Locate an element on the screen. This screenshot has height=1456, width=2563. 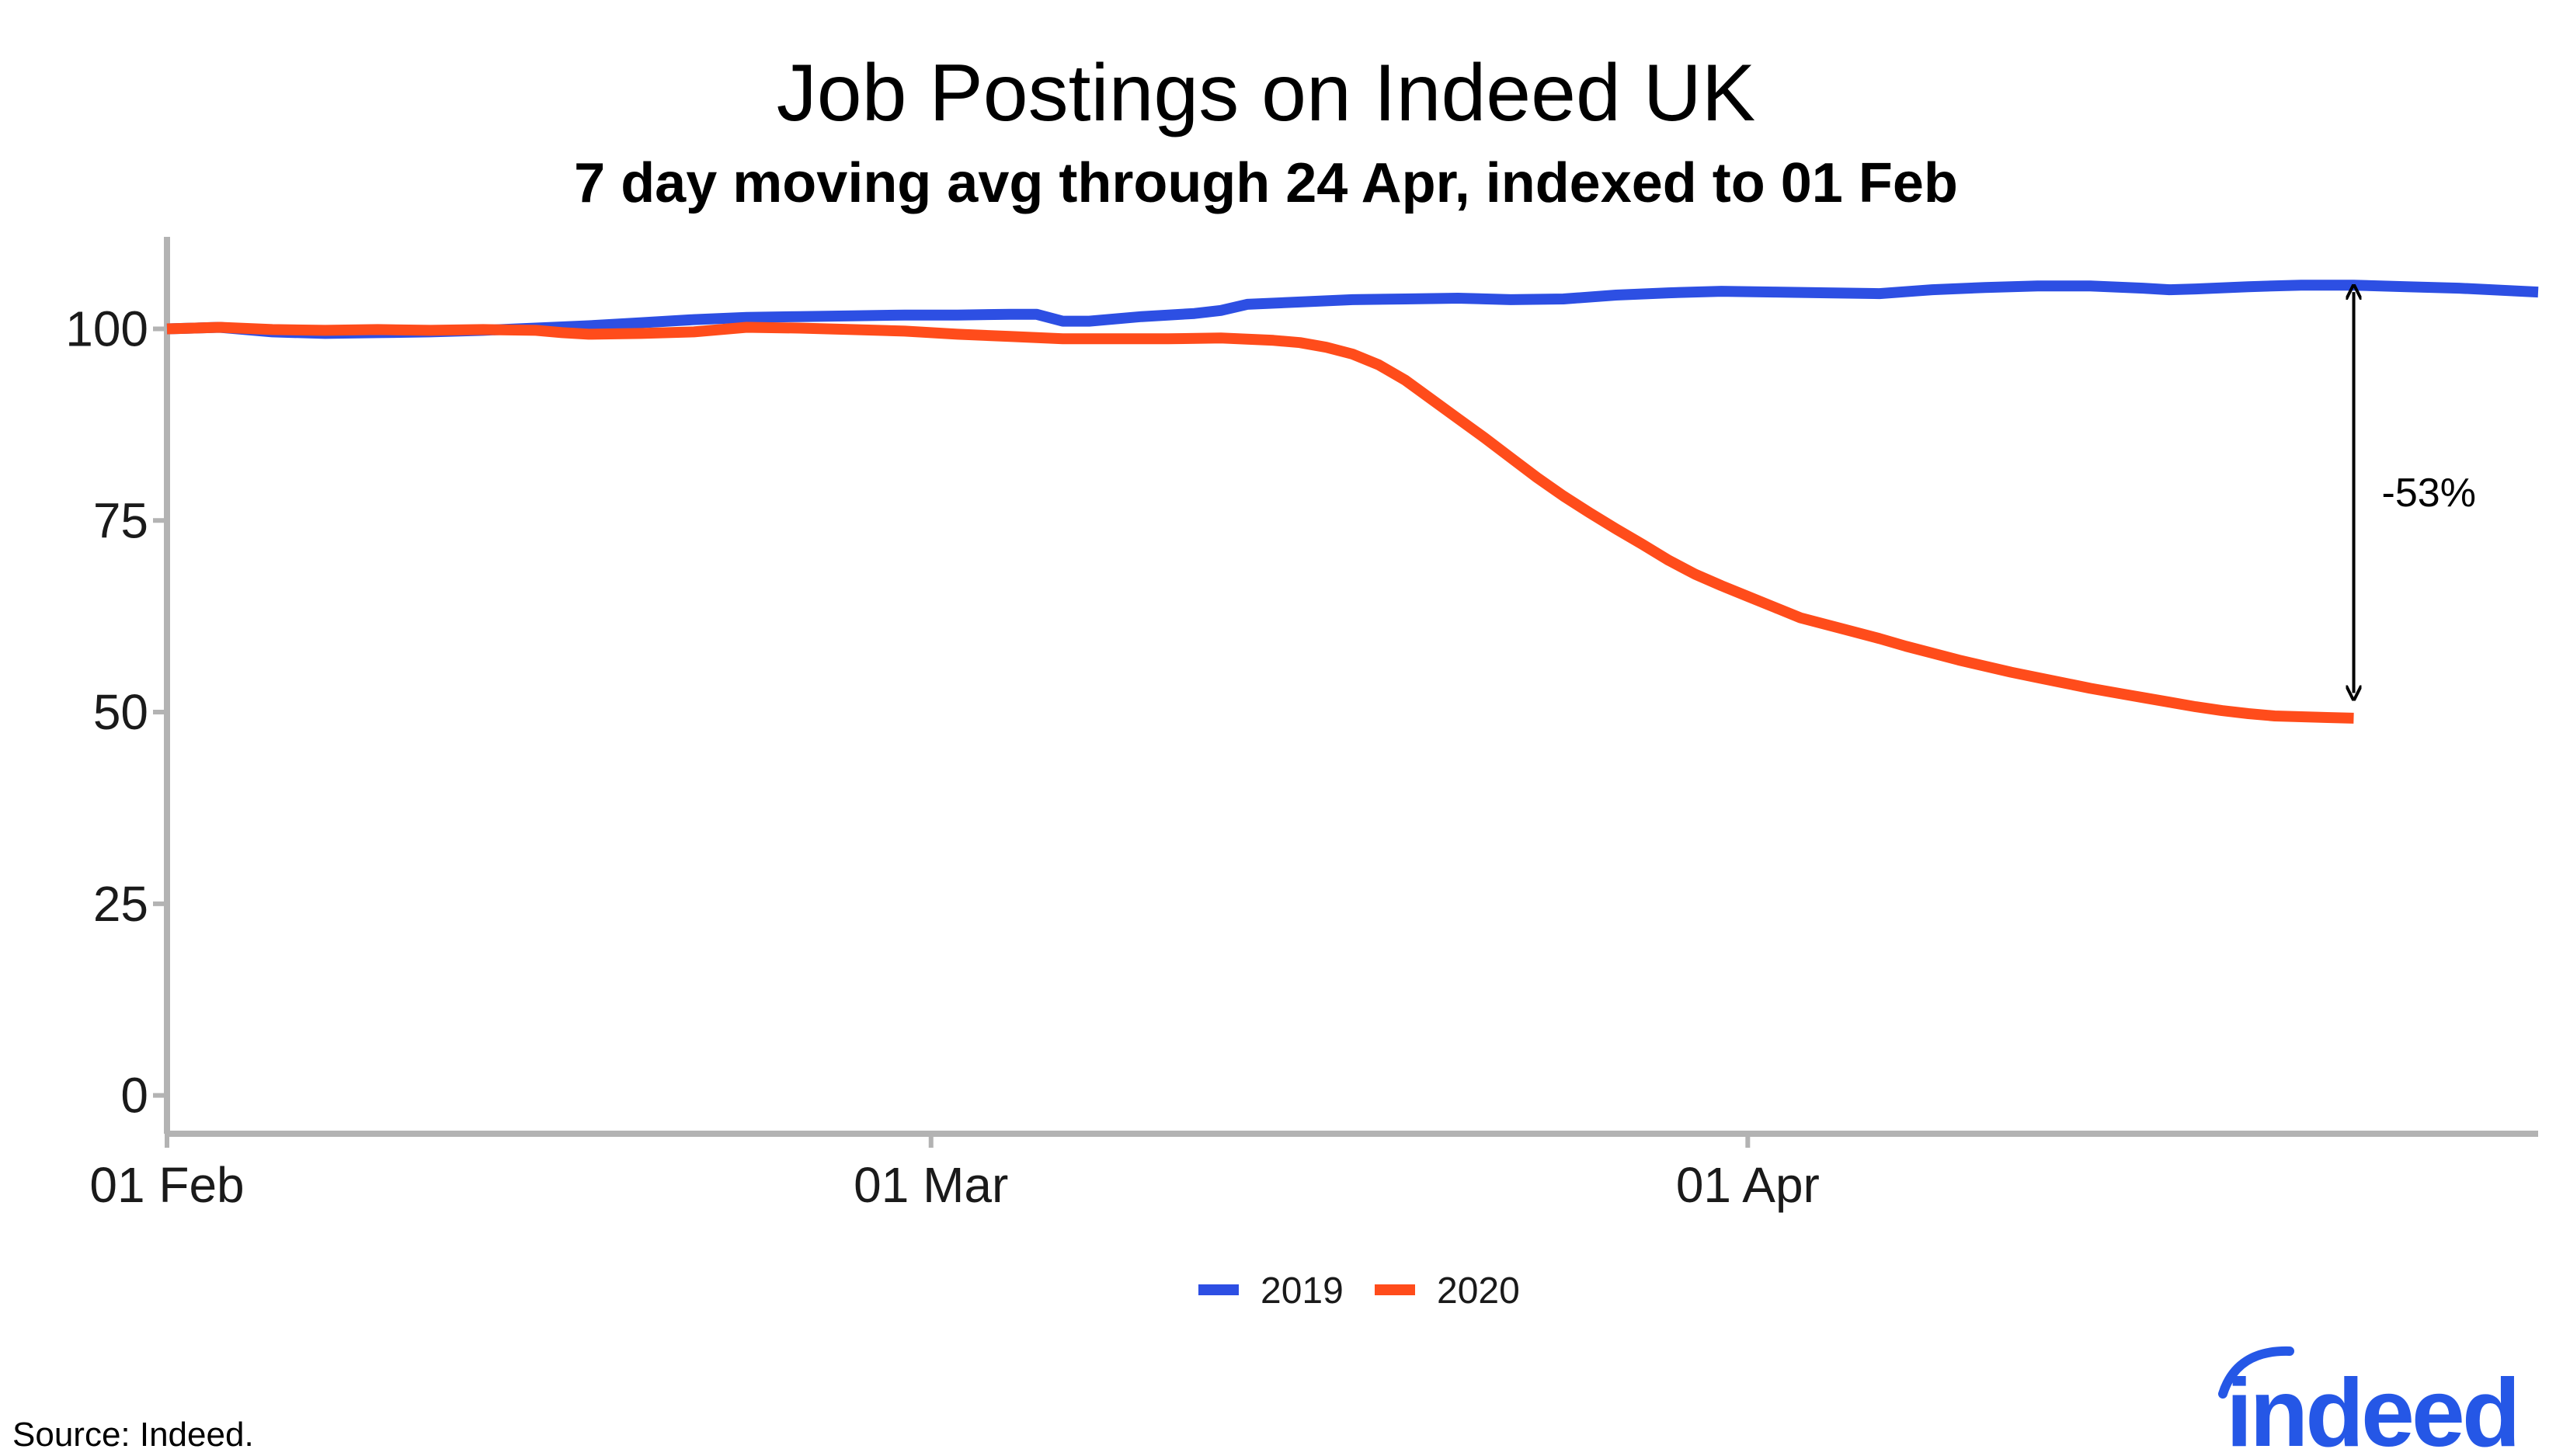
x-tick-label: 01 Mar is located at coordinates (931, 1185).